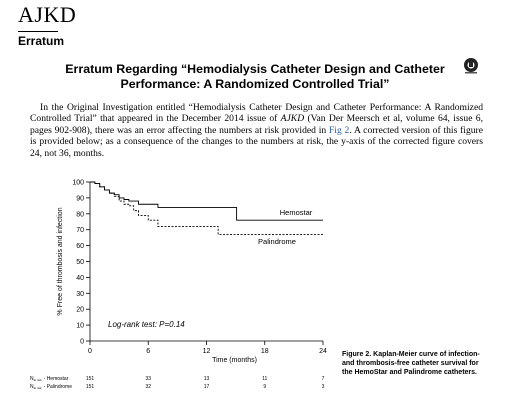 Image resolution: width=512 pixels, height=406 pixels. Describe the element at coordinates (47, 14) in the screenshot. I see `journal-name: AJKD` at that location.